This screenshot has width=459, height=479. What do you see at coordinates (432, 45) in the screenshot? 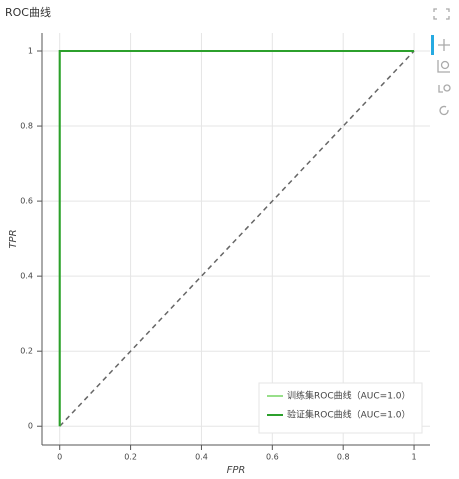
I see `toolbar-active` at bounding box center [432, 45].